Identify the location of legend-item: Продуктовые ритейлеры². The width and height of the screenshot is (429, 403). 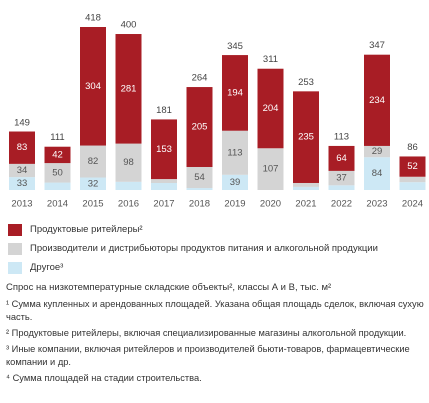
(193, 229).